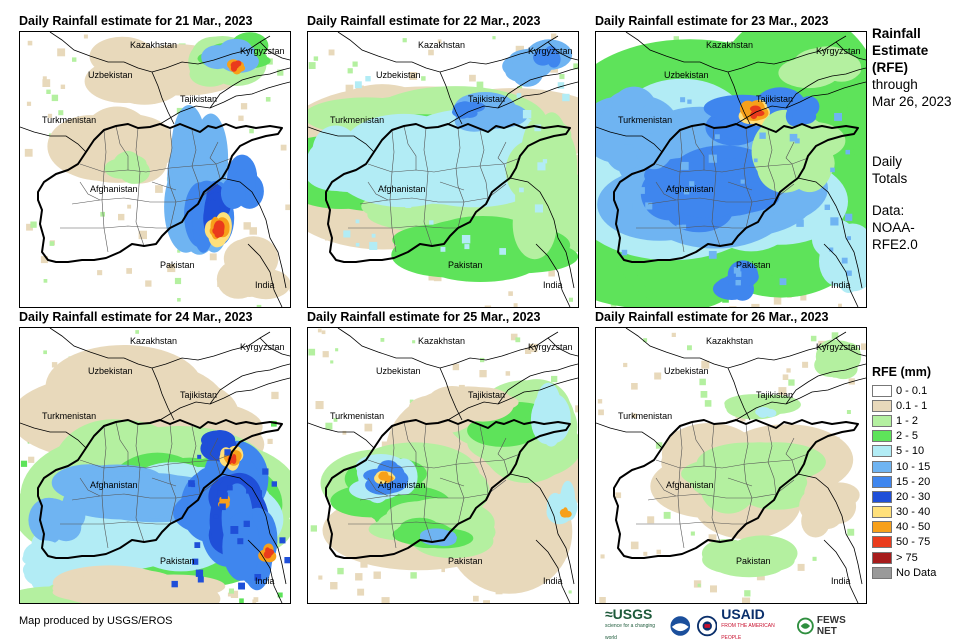  Describe the element at coordinates (916, 573) in the screenshot. I see `legend-label: No Data` at that location.